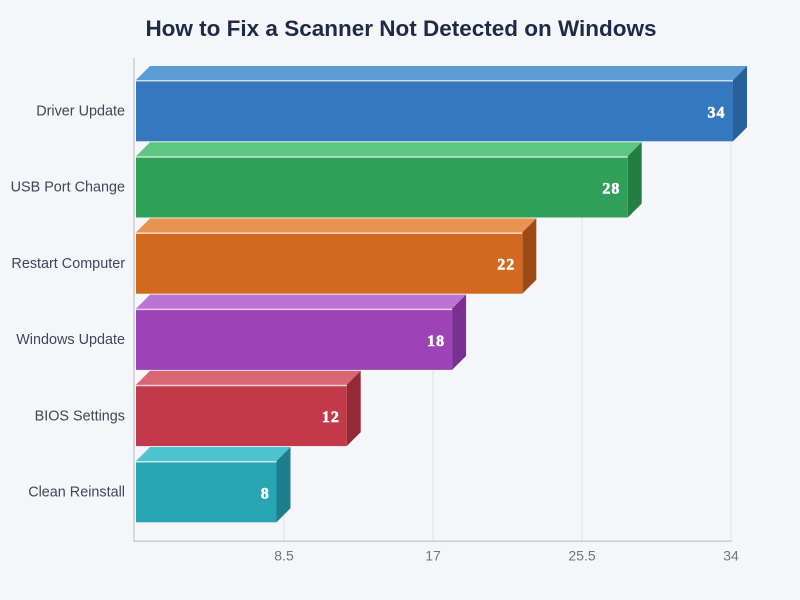 The height and width of the screenshot is (600, 800). I want to click on svg-text: Clean Reinstall, so click(76, 492).